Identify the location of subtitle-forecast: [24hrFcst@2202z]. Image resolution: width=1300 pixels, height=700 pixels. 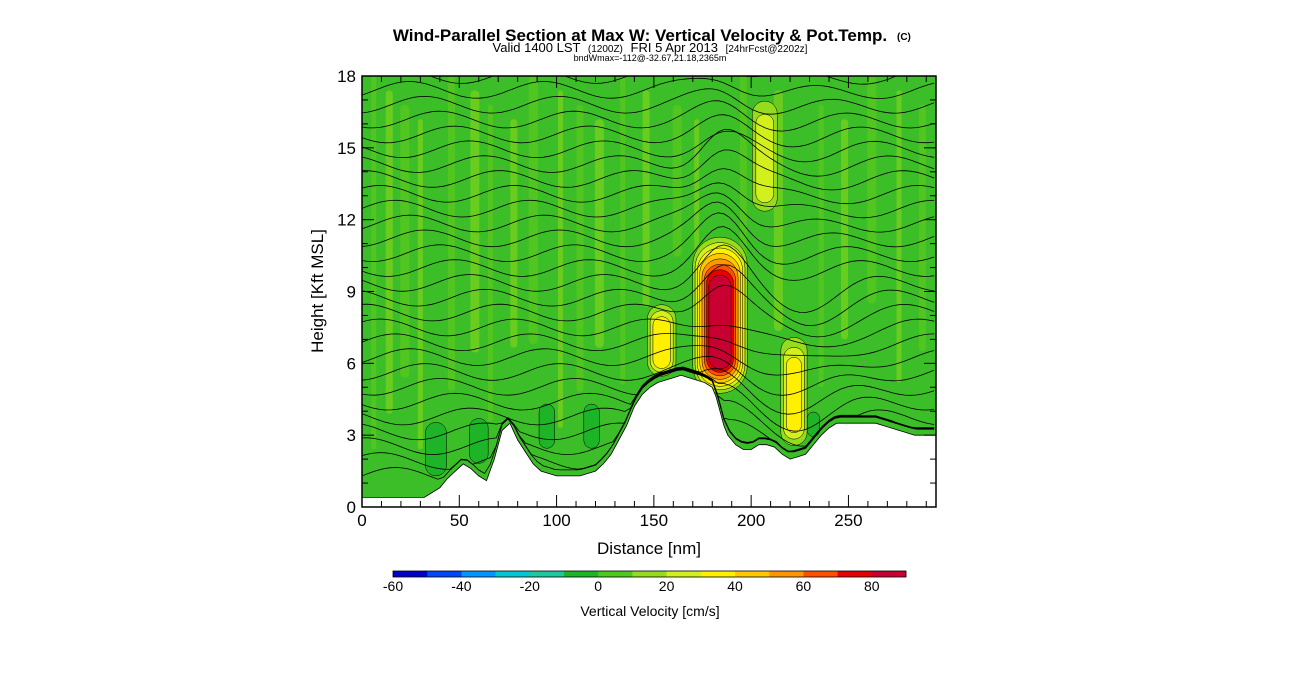
(767, 49).